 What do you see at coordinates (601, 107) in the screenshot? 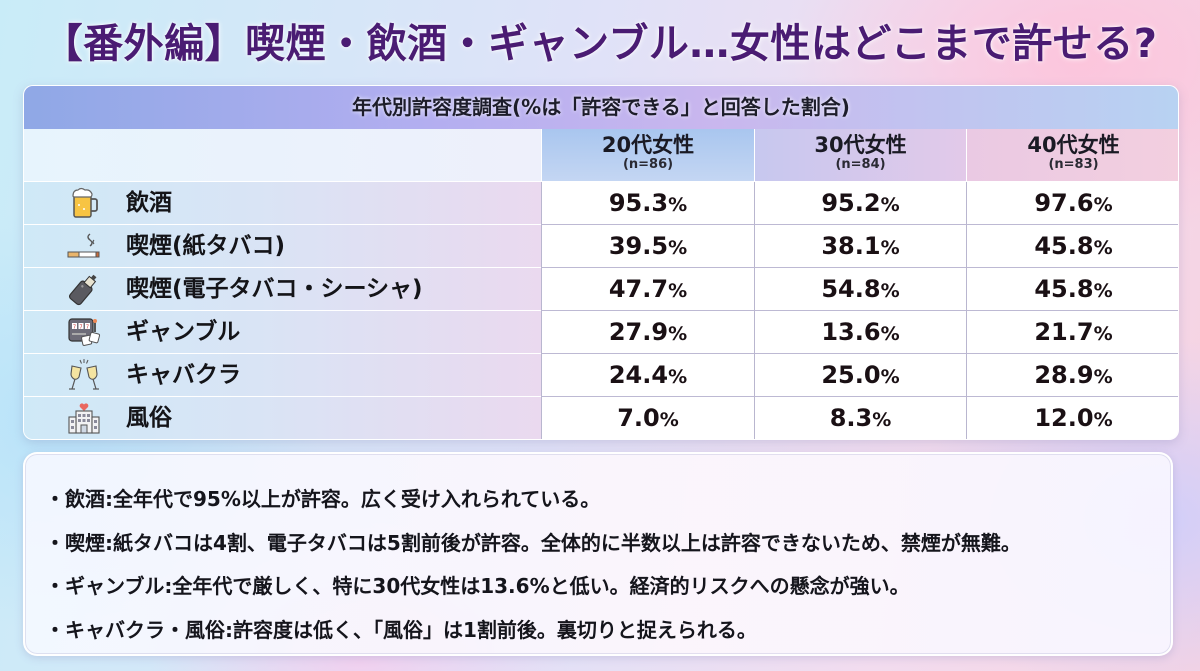
I see `table-header: 年代別許容度調査(%は「許容できる」と回答した割合)` at bounding box center [601, 107].